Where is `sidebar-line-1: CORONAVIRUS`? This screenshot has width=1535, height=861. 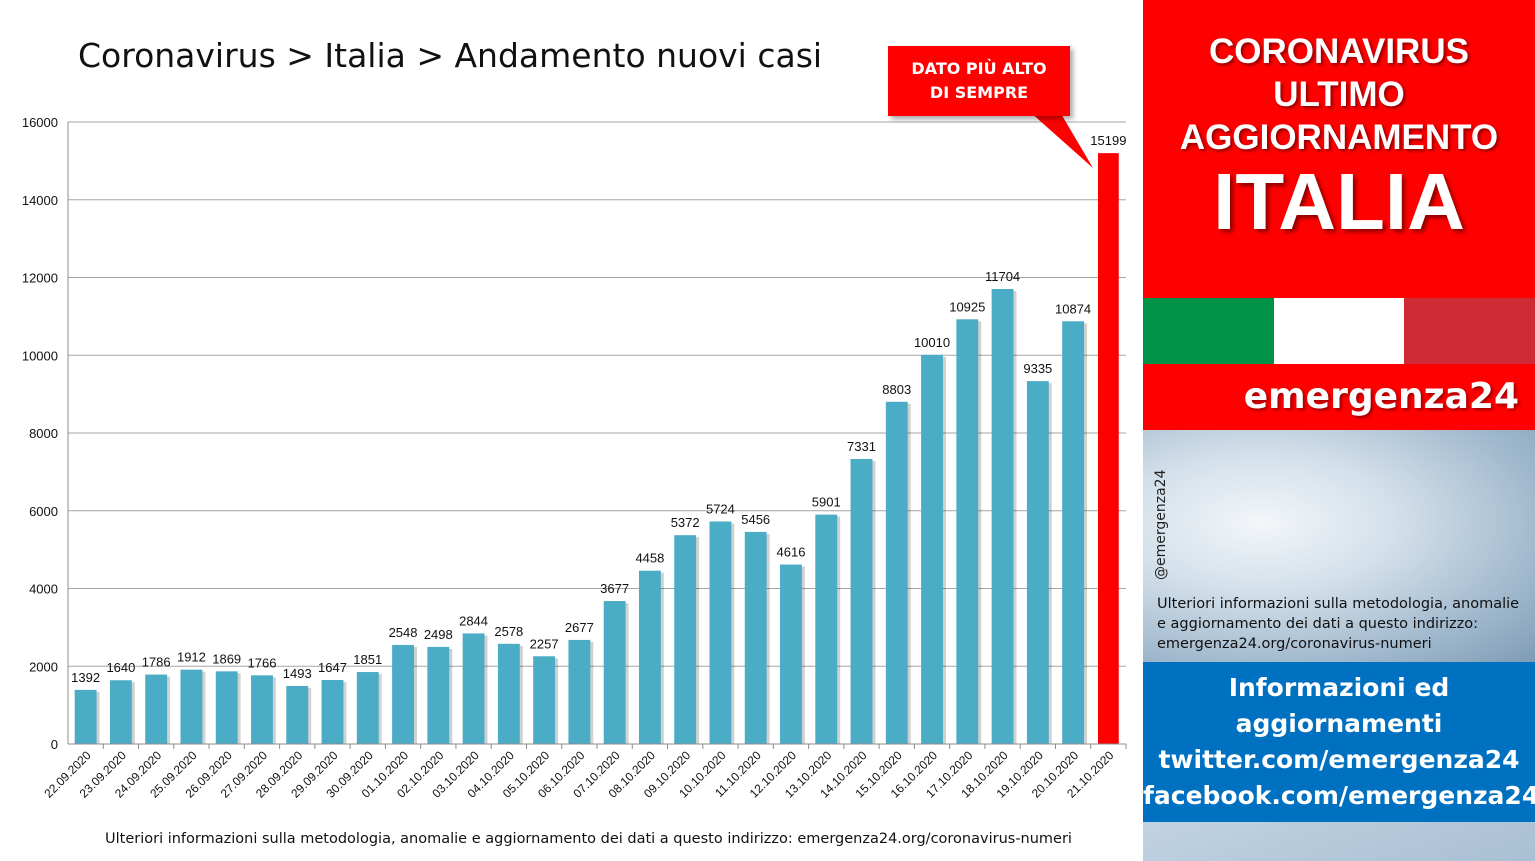 sidebar-line-1: CORONAVIRUS is located at coordinates (1339, 51).